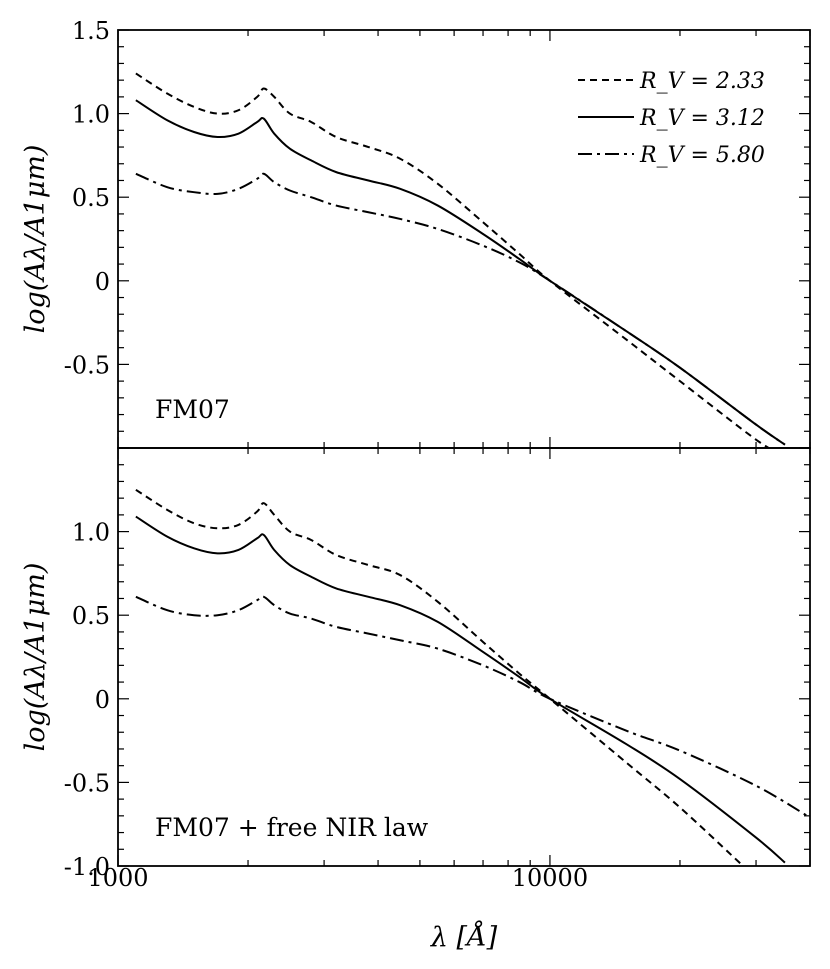 The width and height of the screenshot is (830, 969). I want to click on panel-label: FM07 + free NIR law, so click(292, 827).